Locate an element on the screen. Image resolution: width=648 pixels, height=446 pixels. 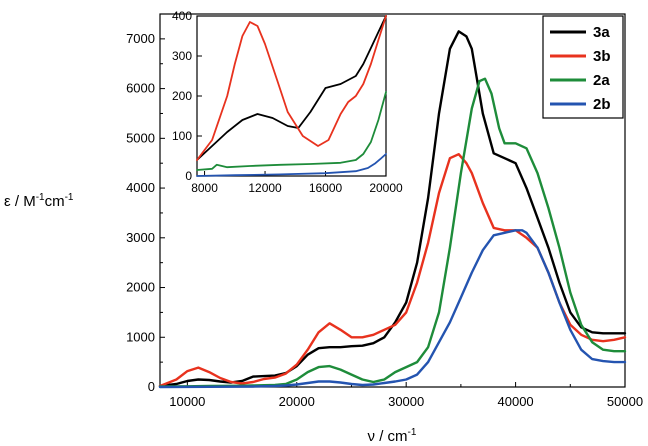
legend-label-3b: 3b is located at coordinates (602, 56).